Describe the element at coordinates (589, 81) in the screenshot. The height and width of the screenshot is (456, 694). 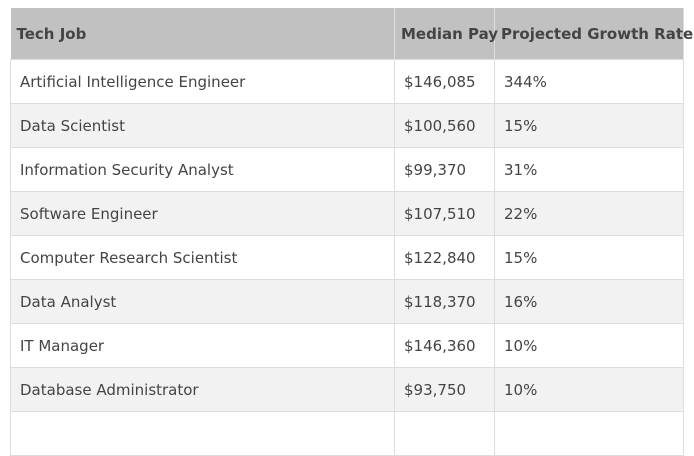
I see `growth-cell: 344%` at that location.